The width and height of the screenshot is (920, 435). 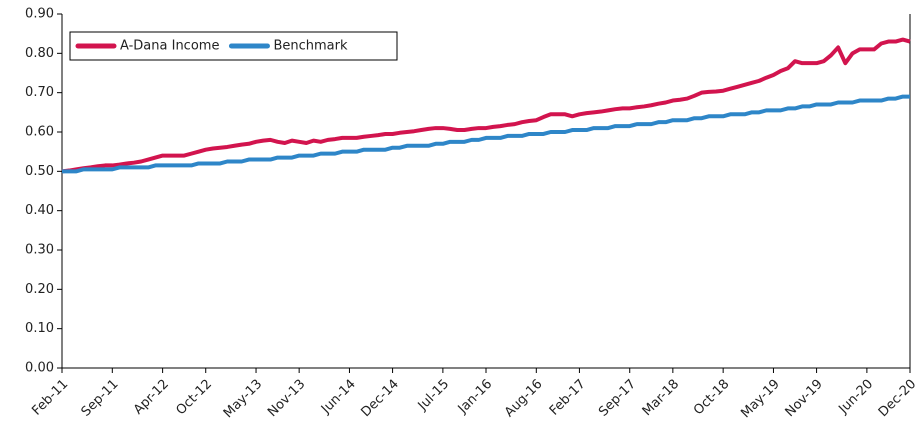 I want to click on x-tick-label: Nov-19, so click(x=804, y=398).